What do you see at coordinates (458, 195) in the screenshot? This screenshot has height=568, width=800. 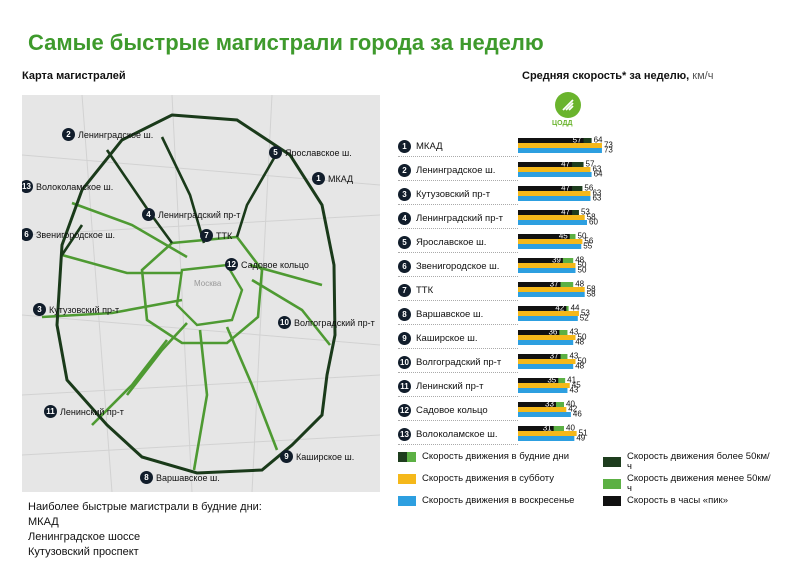 I see `road-row: 3 Кутузовский пр-т` at bounding box center [458, 195].